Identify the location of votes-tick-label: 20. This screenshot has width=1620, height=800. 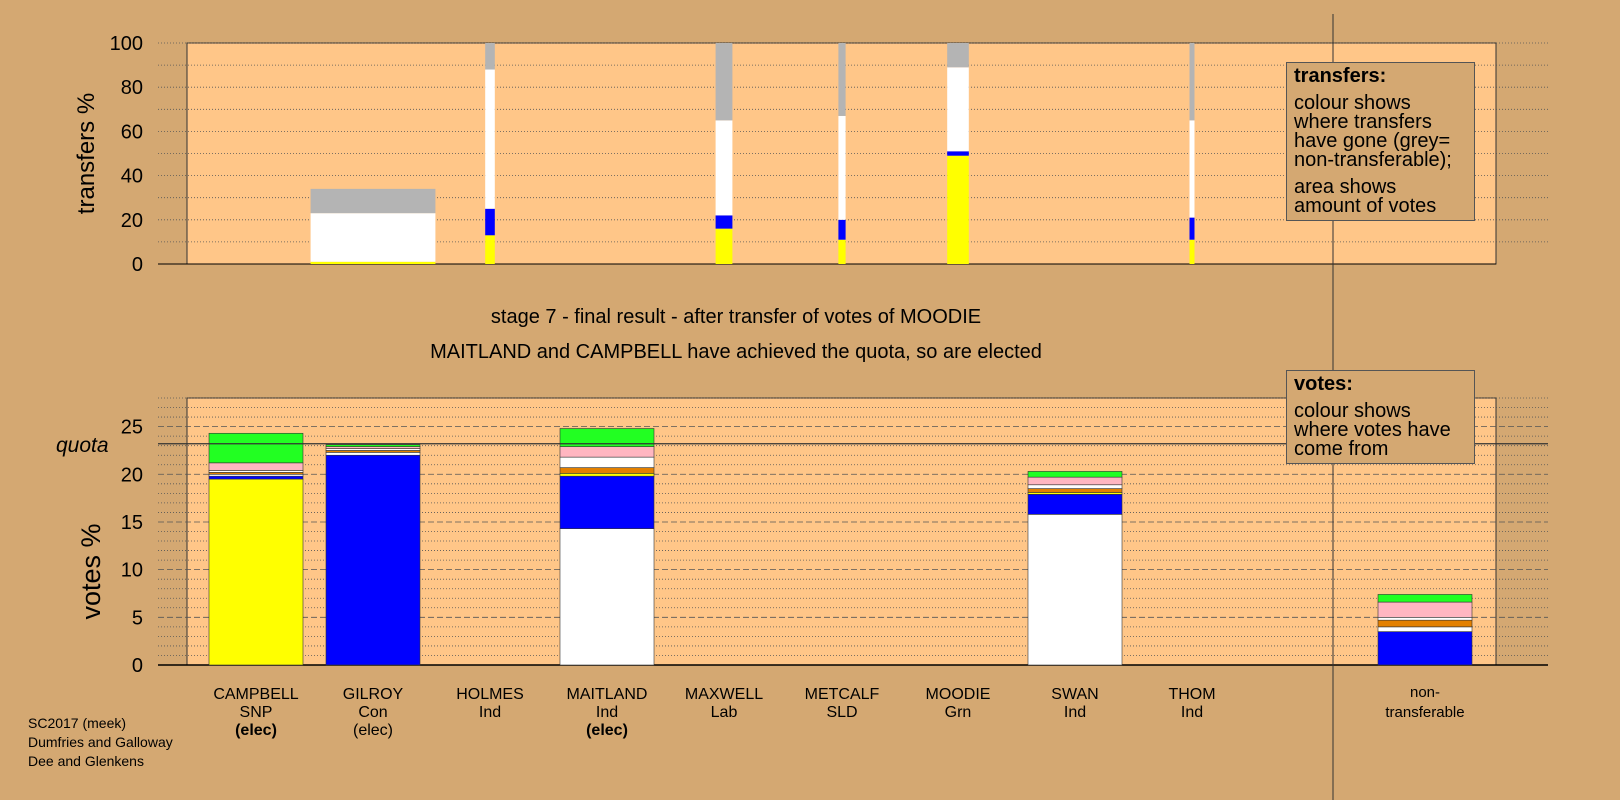
(132, 475).